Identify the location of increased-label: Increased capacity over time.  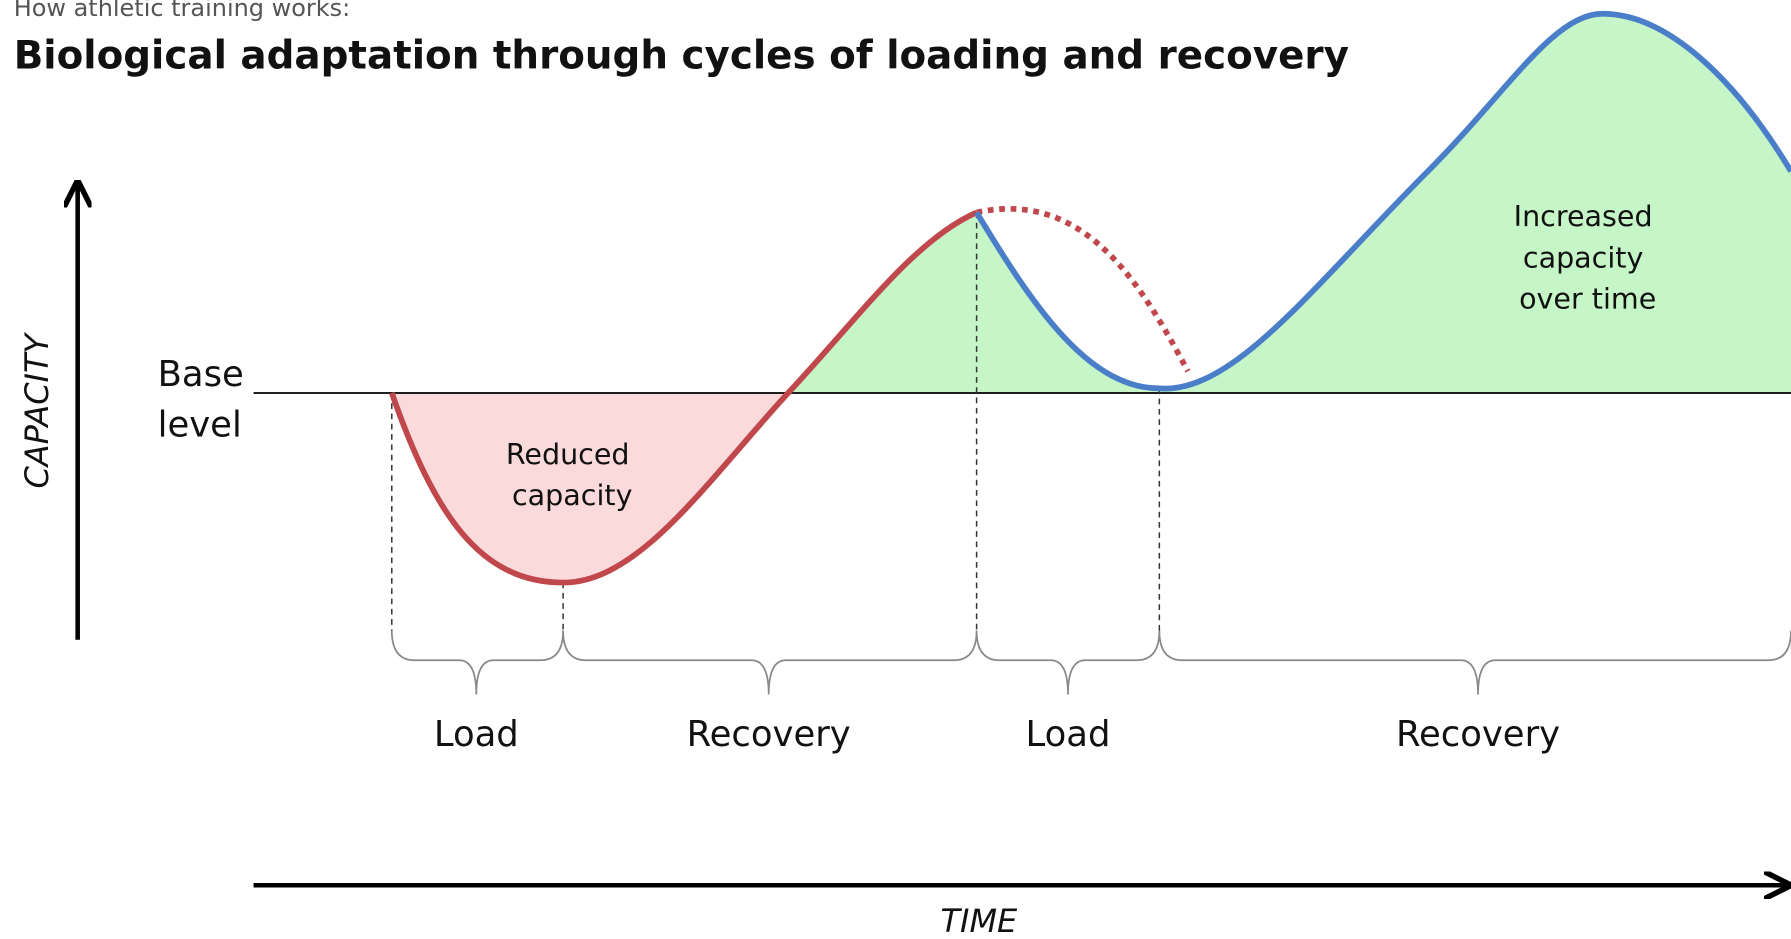
(1588, 257).